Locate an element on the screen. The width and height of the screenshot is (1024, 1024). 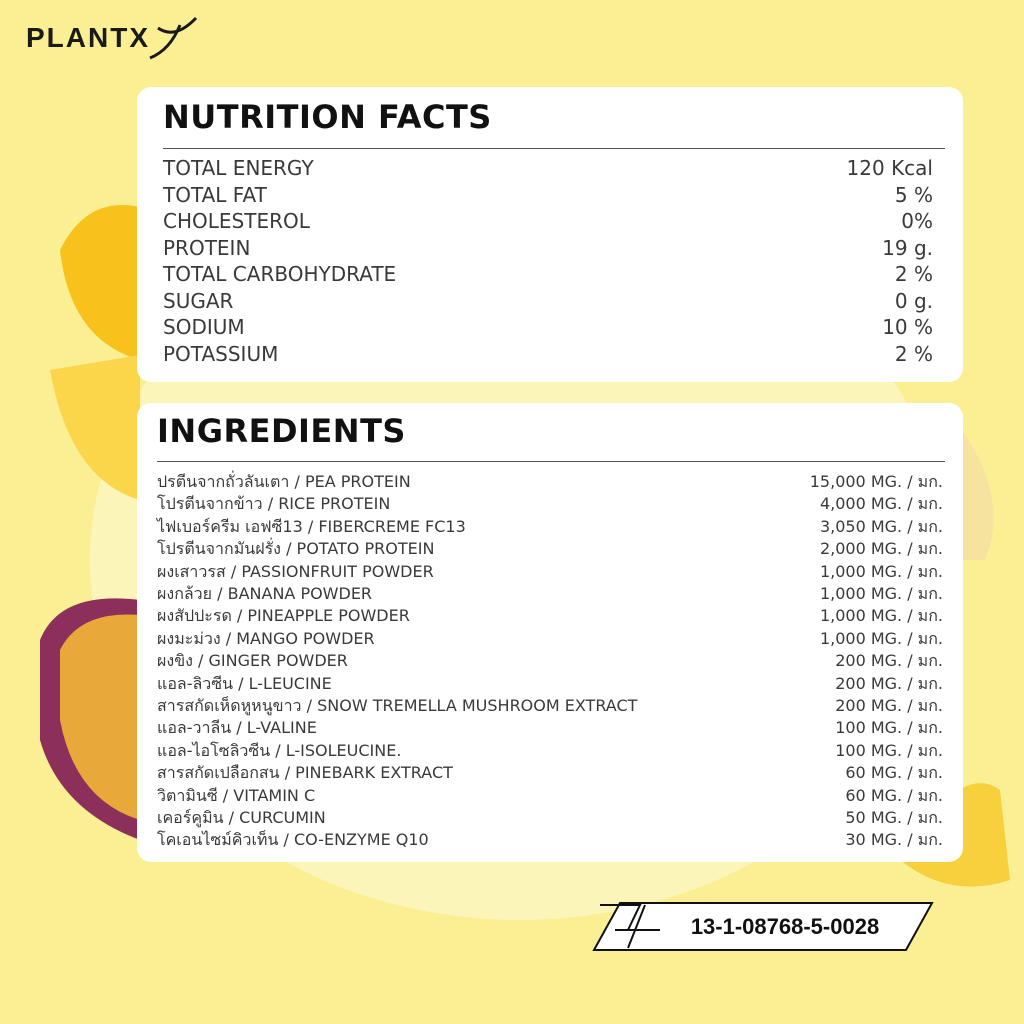
brand-logo: PLANTX is located at coordinates (88, 37).